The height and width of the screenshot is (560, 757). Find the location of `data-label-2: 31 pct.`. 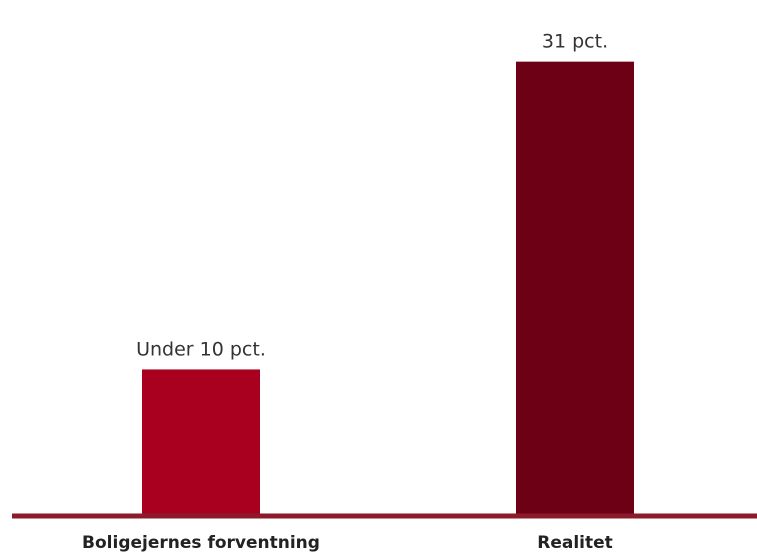

data-label-2: 31 pct. is located at coordinates (575, 42).